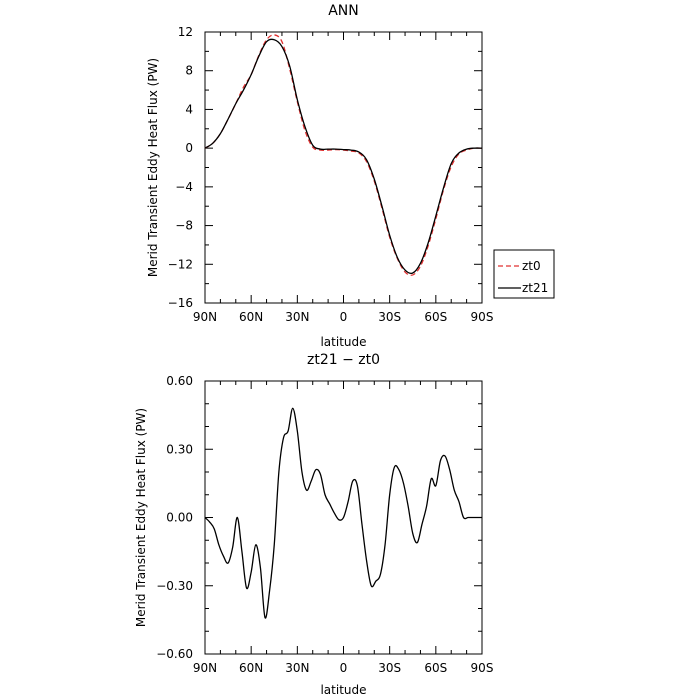 Image resolution: width=700 pixels, height=700 pixels. I want to click on y-tick-label: 12, so click(185, 32).